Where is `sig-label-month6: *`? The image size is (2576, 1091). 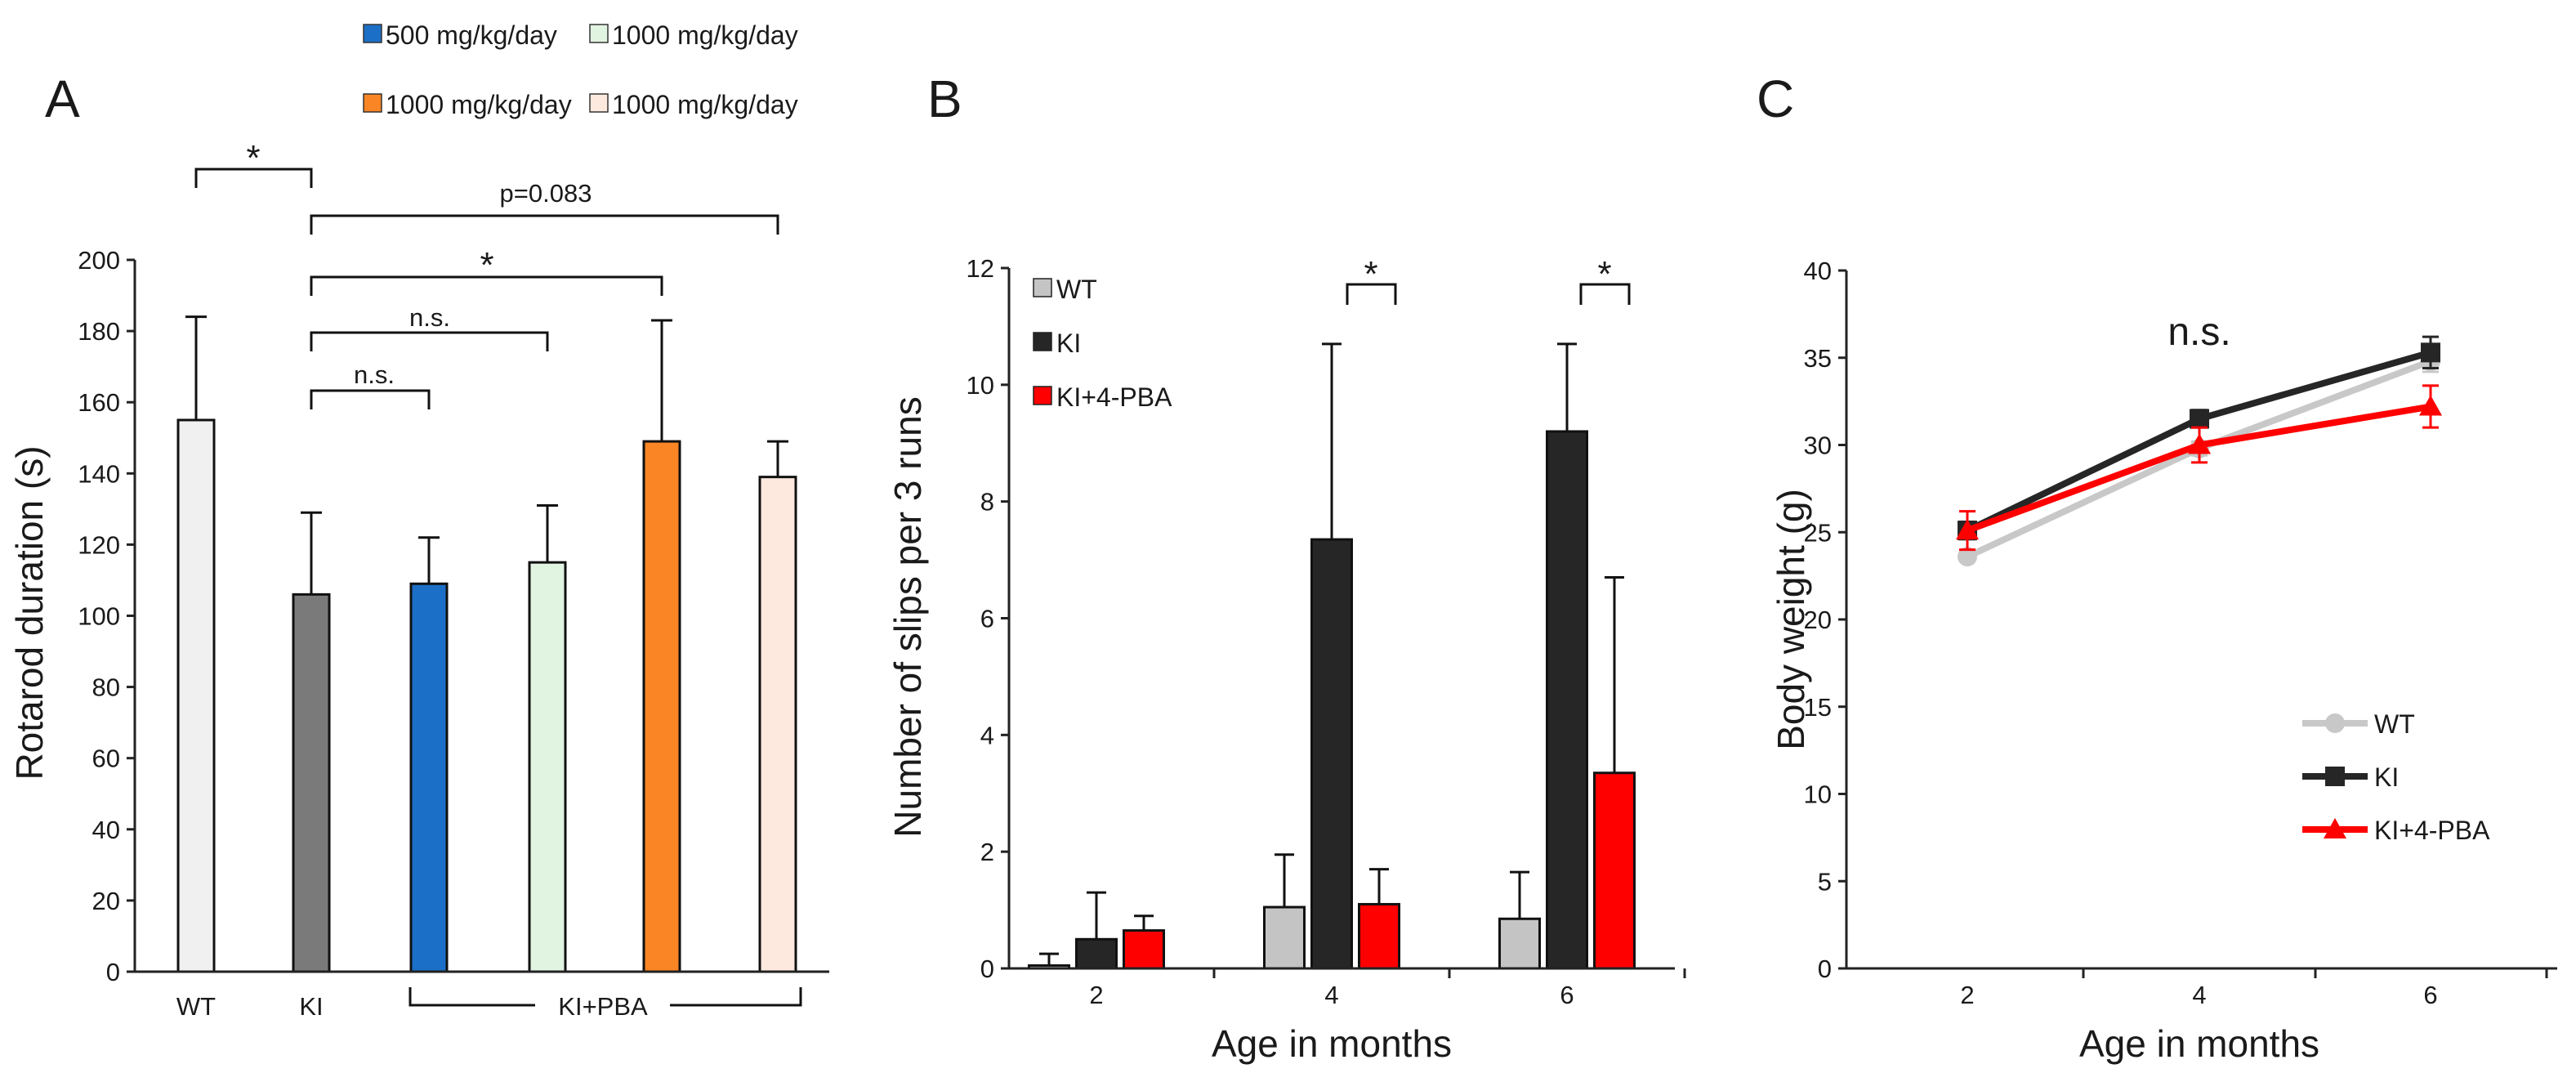
sig-label-month6: * is located at coordinates (1604, 274).